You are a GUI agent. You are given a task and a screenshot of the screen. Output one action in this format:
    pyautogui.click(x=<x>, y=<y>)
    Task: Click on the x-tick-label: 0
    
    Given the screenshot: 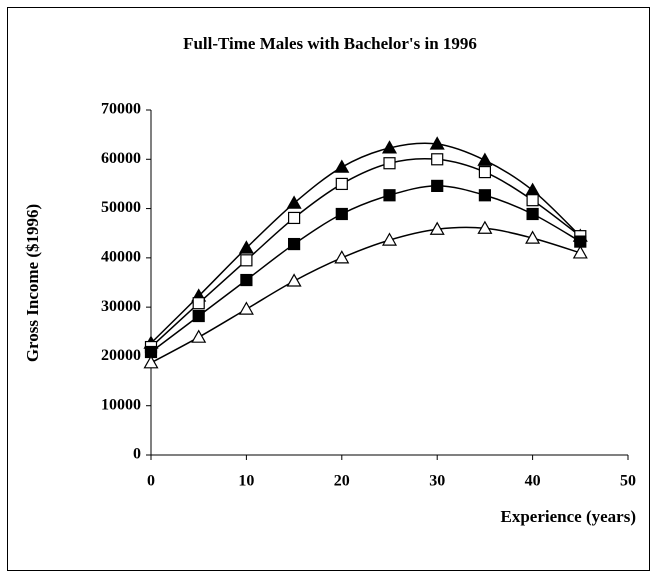 What is the action you would take?
    pyautogui.click(x=151, y=481)
    